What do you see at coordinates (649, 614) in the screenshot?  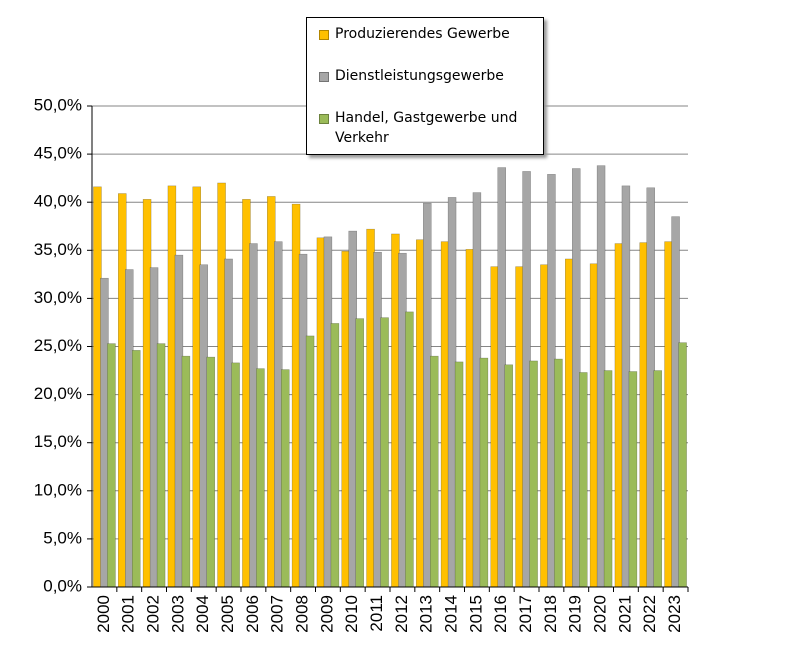 I see `x-tick-label: 2022` at bounding box center [649, 614].